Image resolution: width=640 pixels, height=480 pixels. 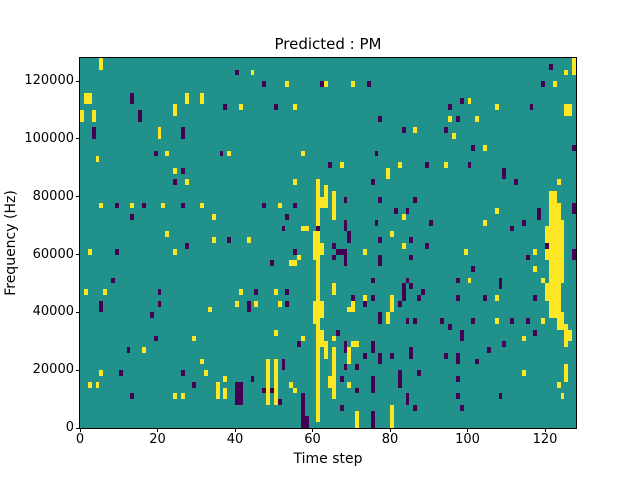 What do you see at coordinates (312, 439) in the screenshot?
I see `x-tick-label: 60` at bounding box center [312, 439].